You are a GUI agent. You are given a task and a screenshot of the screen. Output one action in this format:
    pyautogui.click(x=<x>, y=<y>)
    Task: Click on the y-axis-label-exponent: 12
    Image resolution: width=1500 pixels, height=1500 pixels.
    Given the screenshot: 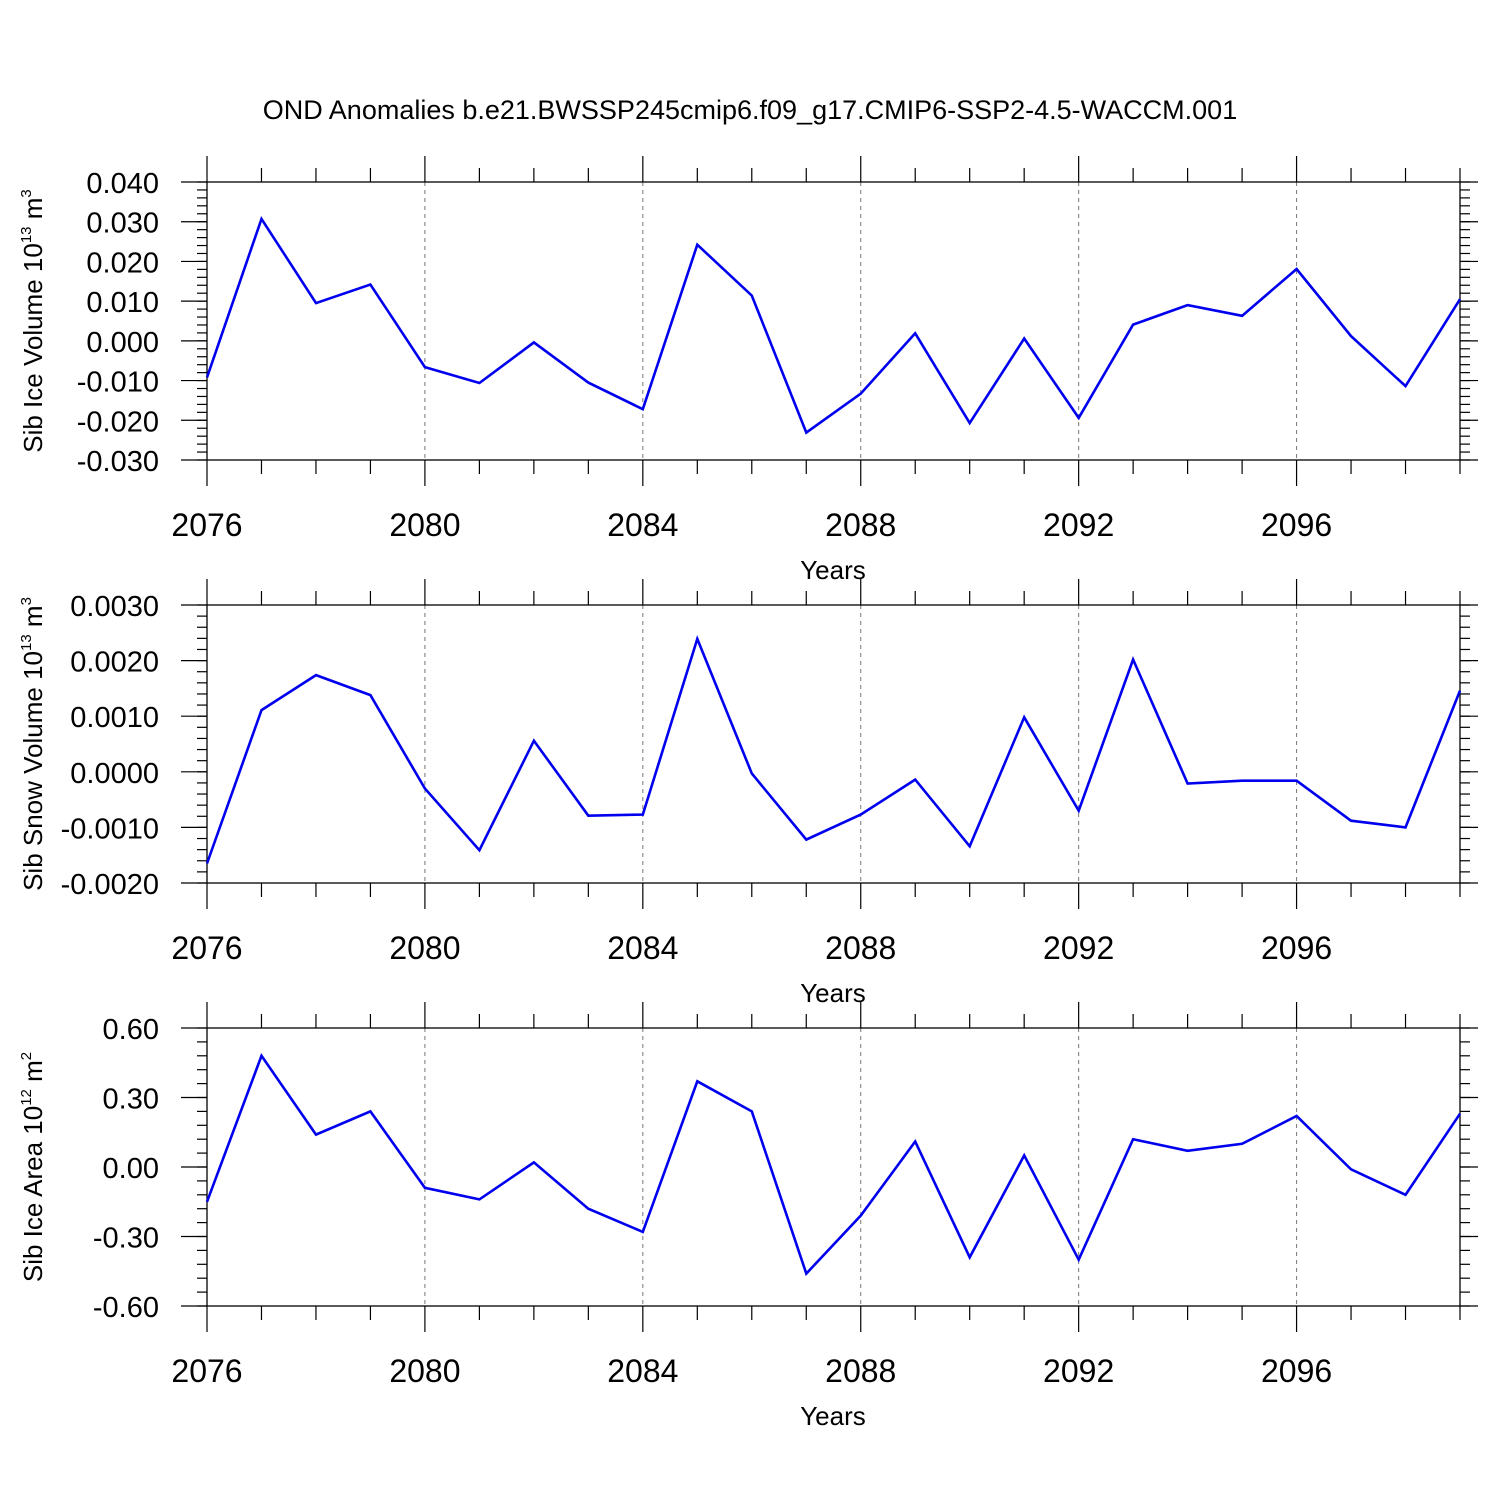 What is the action you would take?
    pyautogui.click(x=26, y=1097)
    